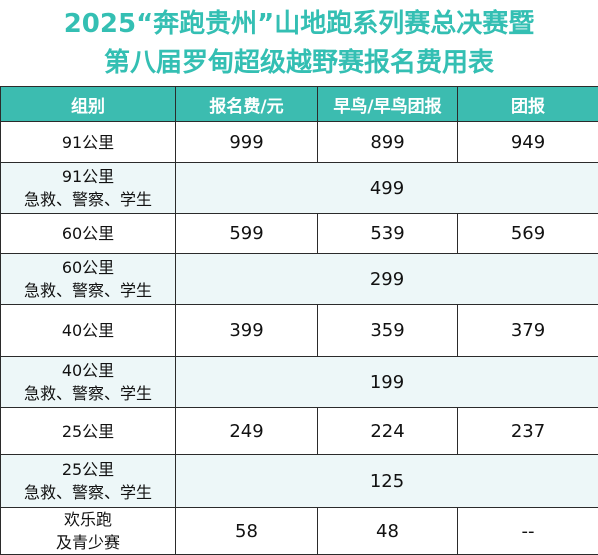  I want to click on group-cell: 40公里, so click(88, 331).